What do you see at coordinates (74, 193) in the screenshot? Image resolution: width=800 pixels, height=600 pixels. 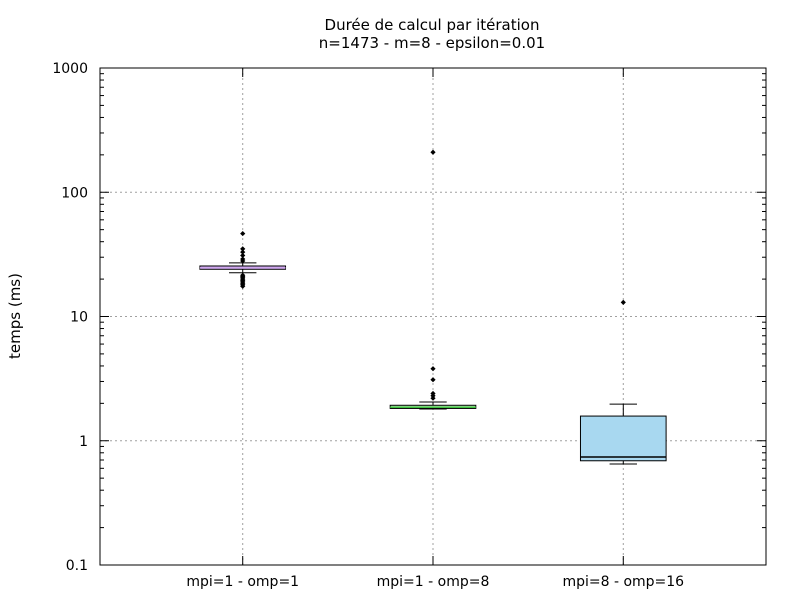 I see `y-tick-label: 100` at bounding box center [74, 193].